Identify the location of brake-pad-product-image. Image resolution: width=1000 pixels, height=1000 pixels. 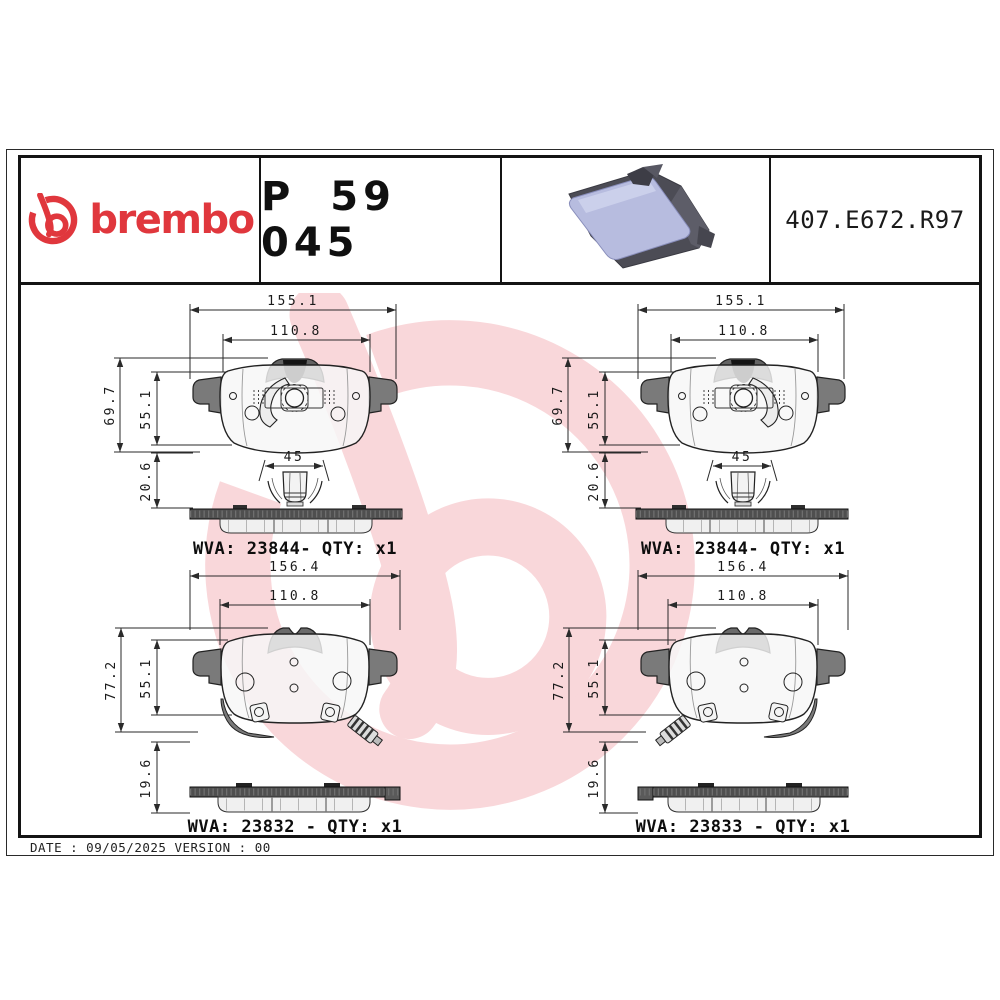
(641, 216).